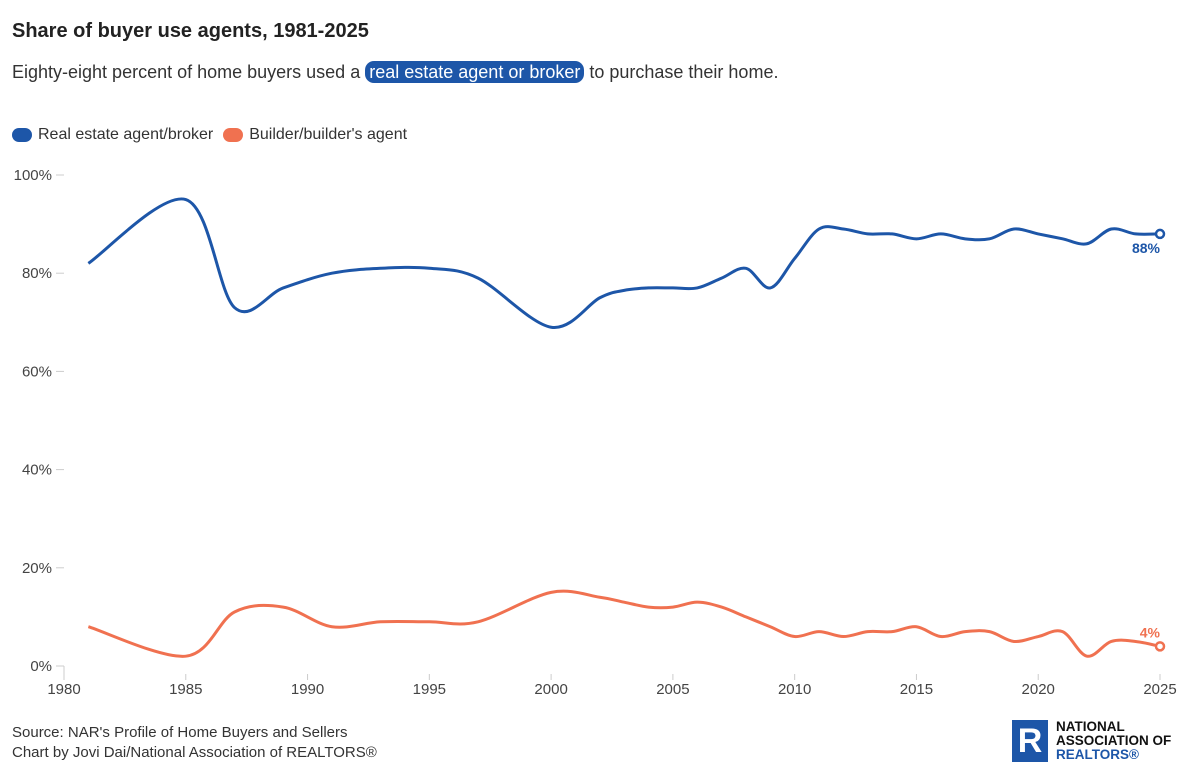 The image size is (1200, 774). I want to click on x-tick-label: 2000, so click(550, 689).